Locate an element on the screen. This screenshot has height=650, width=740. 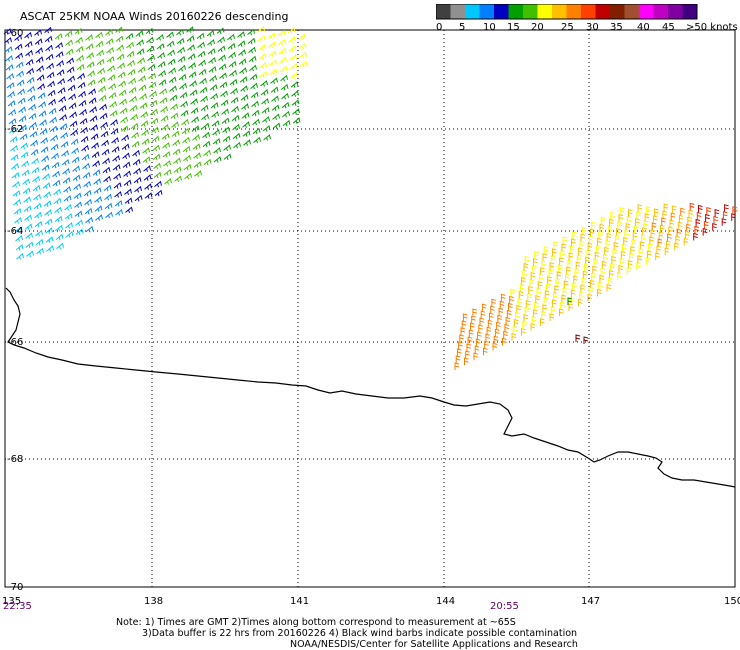
colorbar-cell is located at coordinates (690, 11).